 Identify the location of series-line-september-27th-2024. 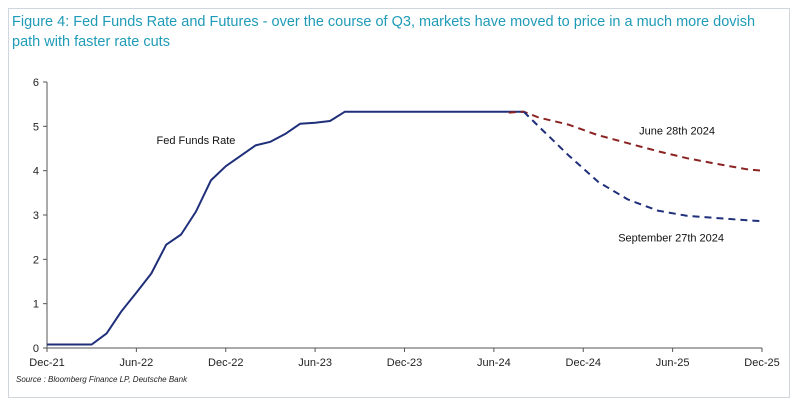
(643, 166).